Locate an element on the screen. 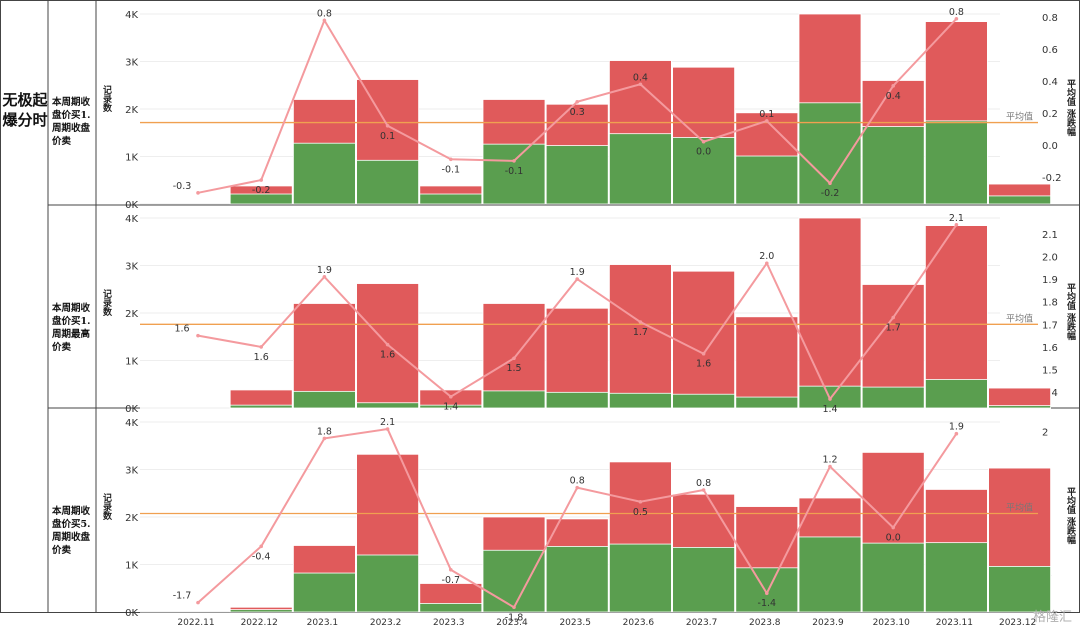 This screenshot has width=1080, height=627. line-data-label: 0.1 is located at coordinates (766, 114).